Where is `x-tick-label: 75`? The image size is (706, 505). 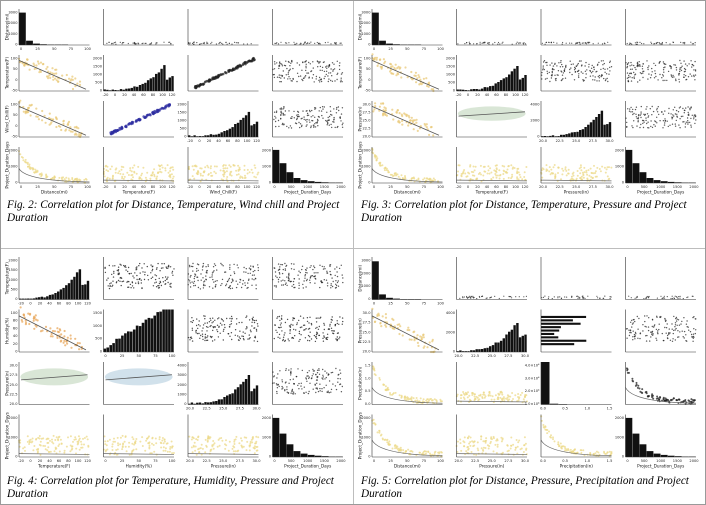
x-tick-label: 75 is located at coordinates (424, 187).